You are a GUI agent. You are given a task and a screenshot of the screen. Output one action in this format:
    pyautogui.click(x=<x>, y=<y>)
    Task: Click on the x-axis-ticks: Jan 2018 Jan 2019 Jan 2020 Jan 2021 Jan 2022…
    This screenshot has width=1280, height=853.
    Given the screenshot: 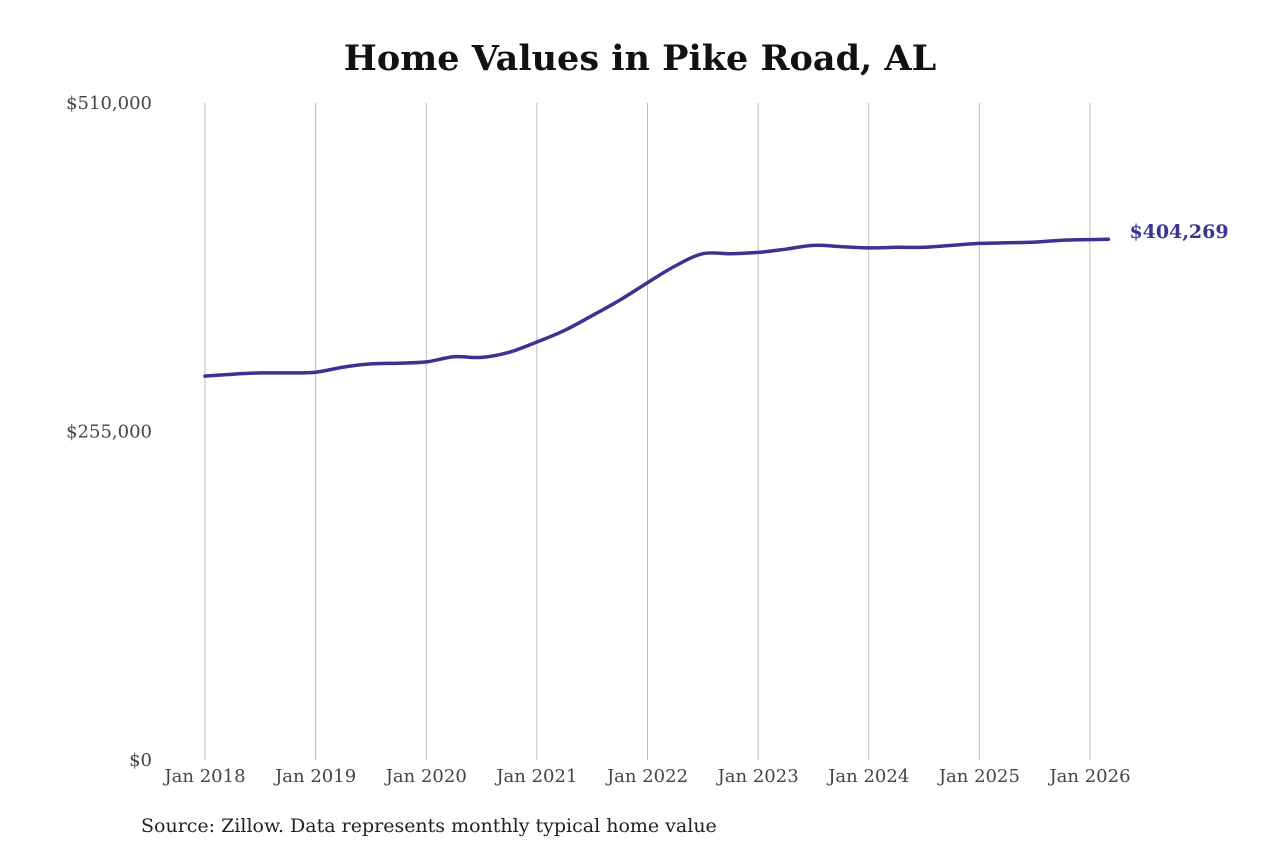 What is the action you would take?
    pyautogui.click(x=646, y=776)
    